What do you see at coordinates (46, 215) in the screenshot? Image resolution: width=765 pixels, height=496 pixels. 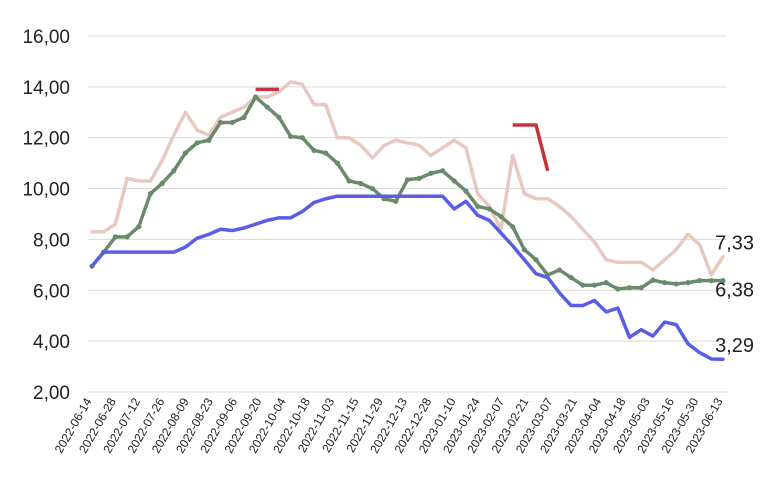 I see `y-axis-ticks: 2,00 4,00 6,00 8,00 10,00 12,00 14,00 16,00` at bounding box center [46, 215].